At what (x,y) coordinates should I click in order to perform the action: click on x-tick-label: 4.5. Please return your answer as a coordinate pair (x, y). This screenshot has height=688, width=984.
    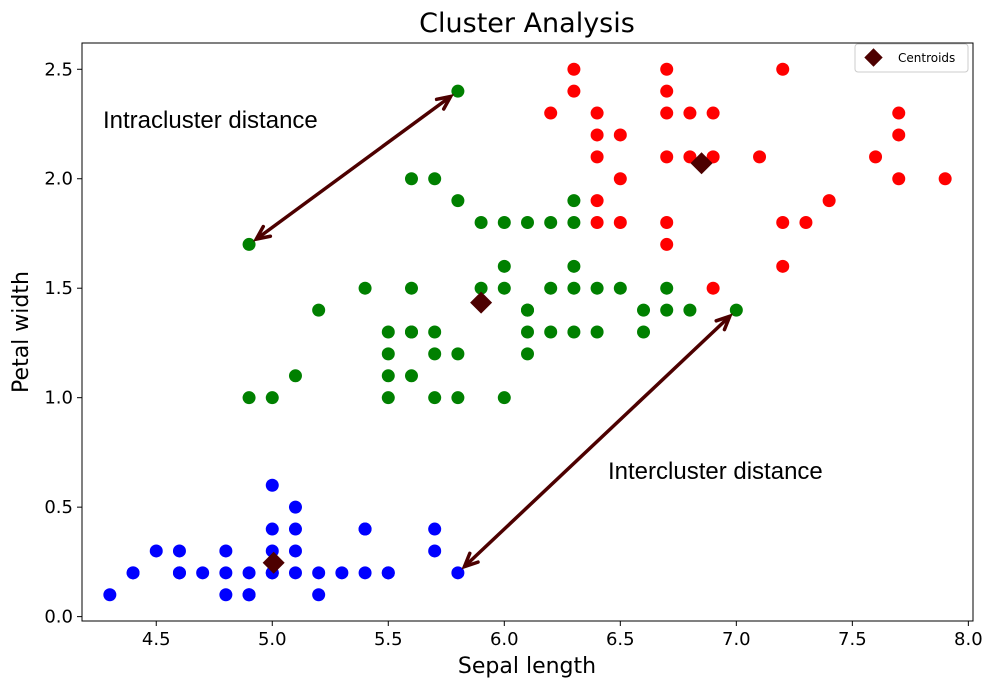
    Looking at the image, I should click on (156, 639).